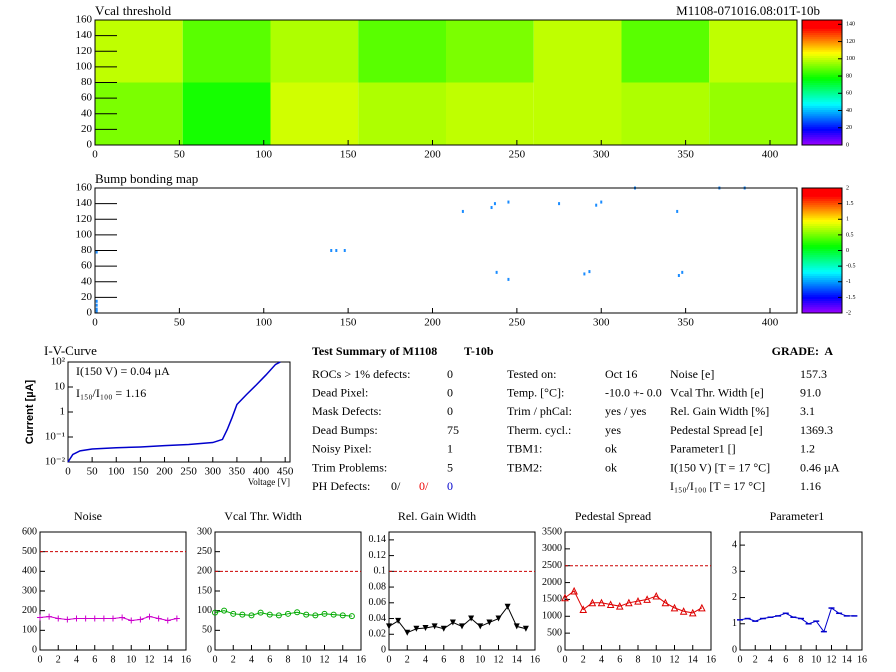  I want to click on summary-label: Mask Defects:, so click(347, 411).